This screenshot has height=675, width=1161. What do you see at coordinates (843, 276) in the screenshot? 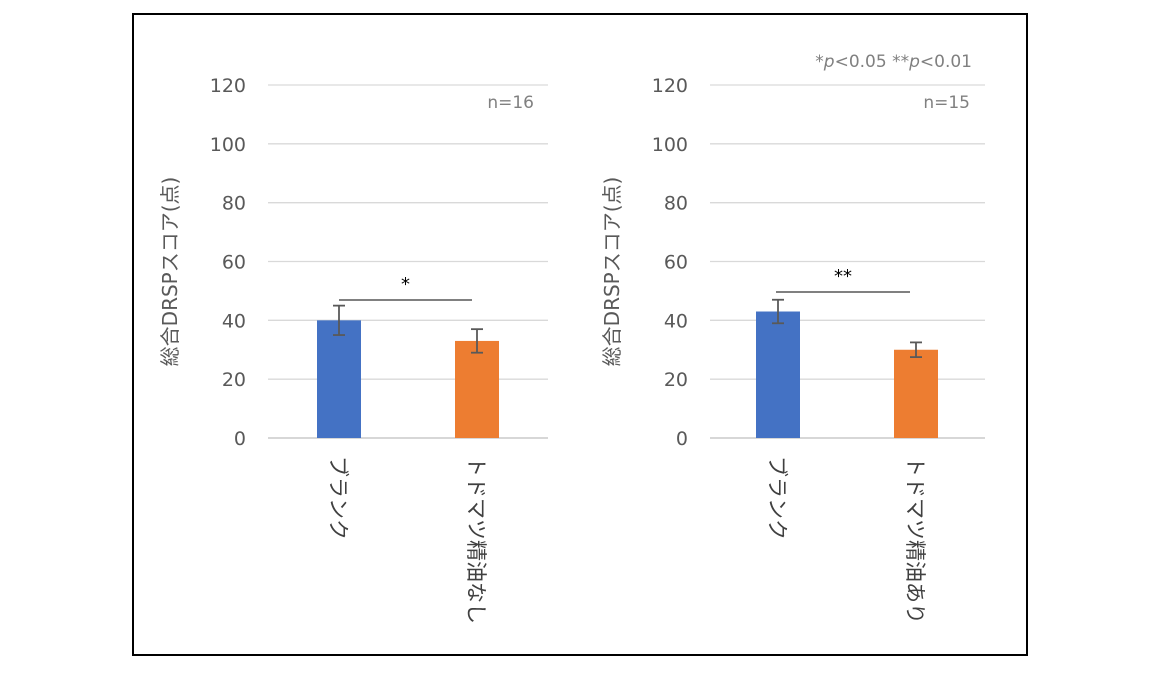
I see `significance-marker: **` at bounding box center [843, 276].